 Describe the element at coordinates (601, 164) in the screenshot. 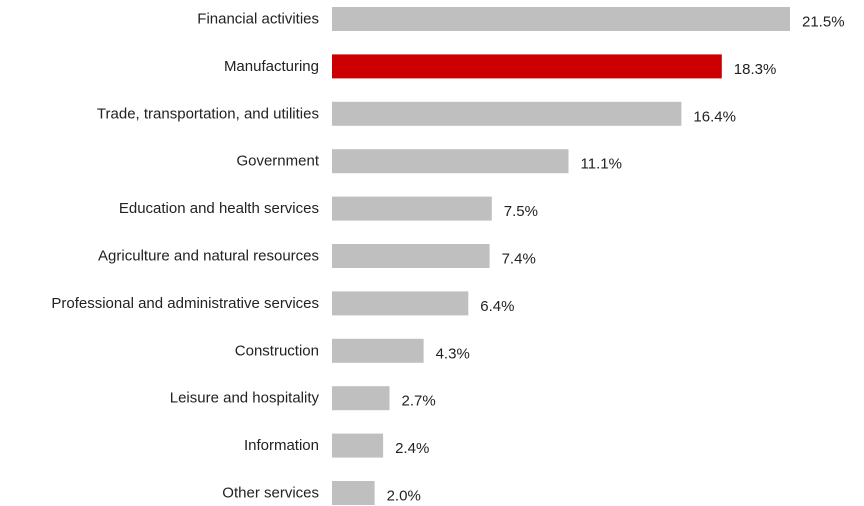

I see `value-label-government: 11.1%` at that location.